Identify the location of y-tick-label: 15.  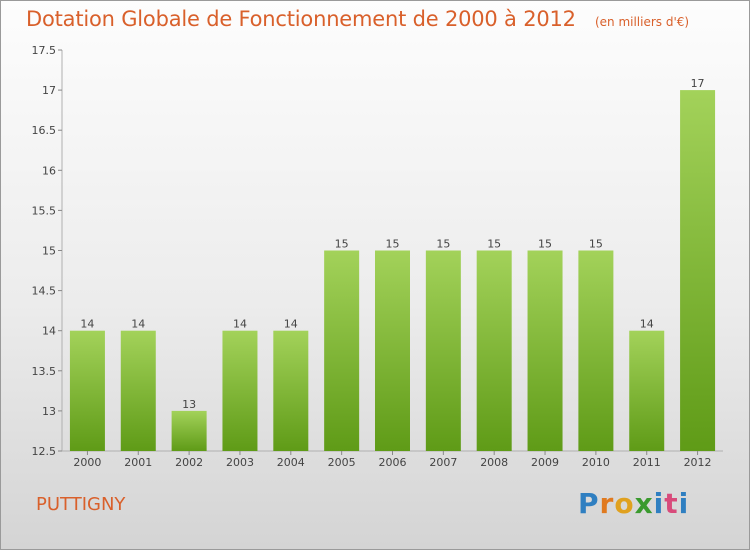
(49, 251).